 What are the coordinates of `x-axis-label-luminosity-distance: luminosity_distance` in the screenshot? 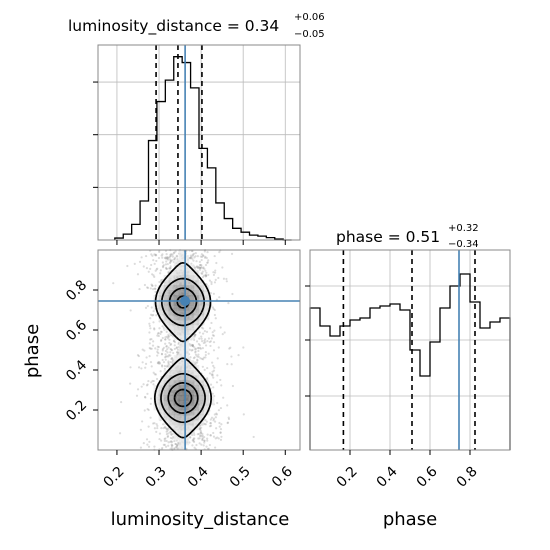 It's located at (200, 519).